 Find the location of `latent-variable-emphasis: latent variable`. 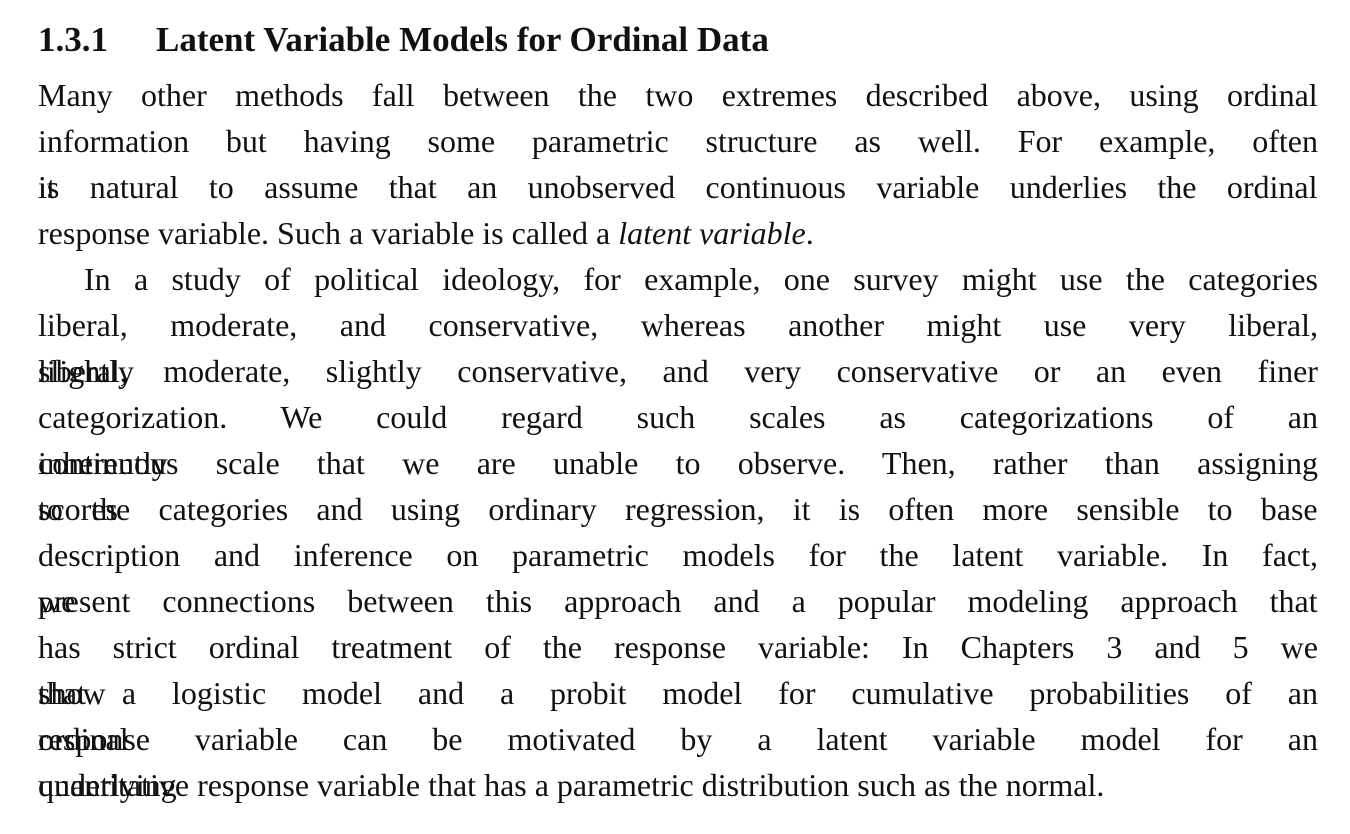

latent-variable-emphasis: latent variable is located at coordinates (712, 233).